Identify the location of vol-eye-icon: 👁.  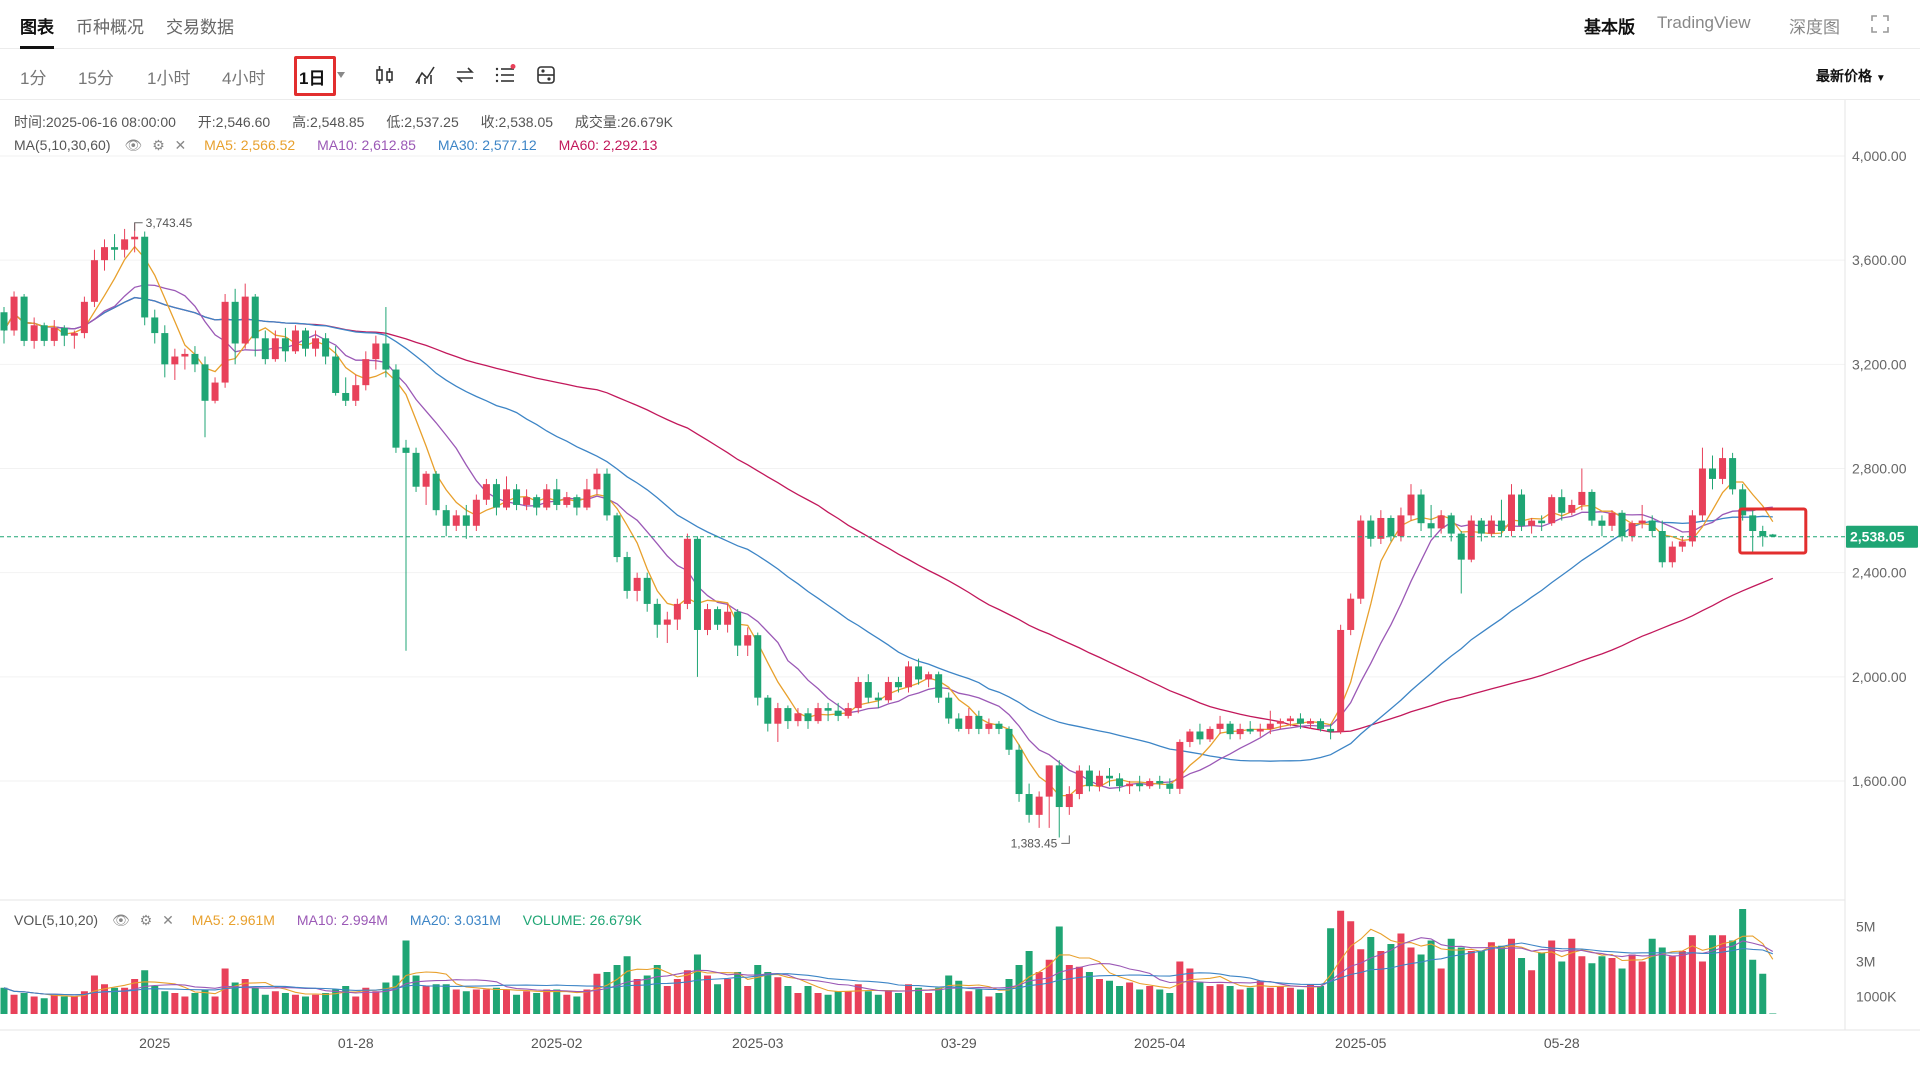
(120, 920).